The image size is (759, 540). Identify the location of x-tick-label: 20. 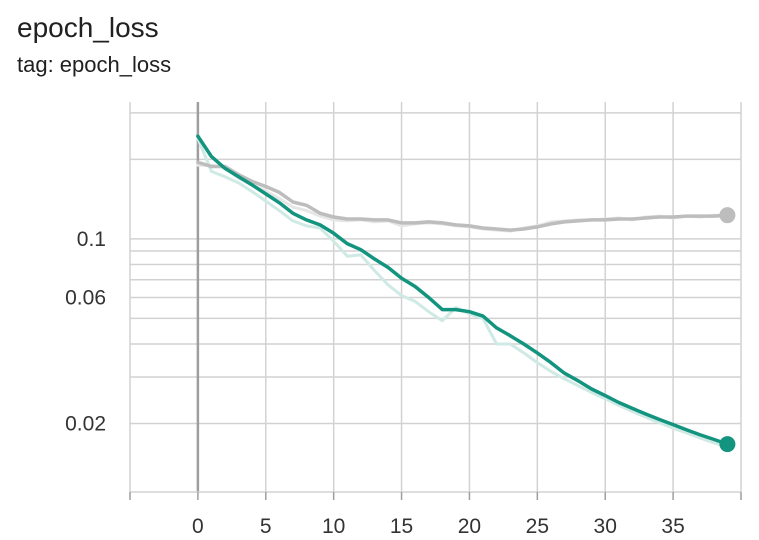
(469, 526).